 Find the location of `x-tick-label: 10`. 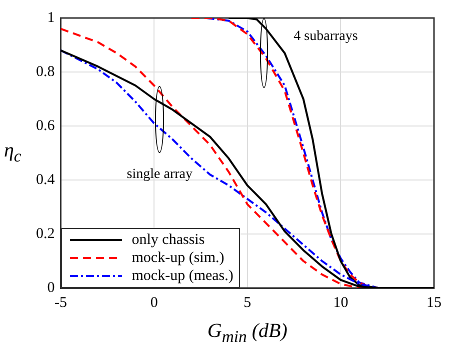

x-tick-label: 10 is located at coordinates (340, 302).